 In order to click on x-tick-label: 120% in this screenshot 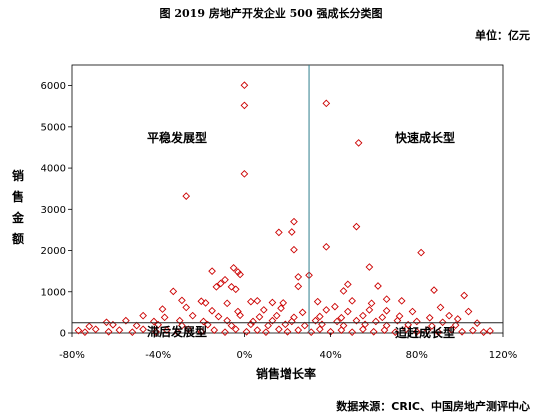, I will do `click(503, 355)`.